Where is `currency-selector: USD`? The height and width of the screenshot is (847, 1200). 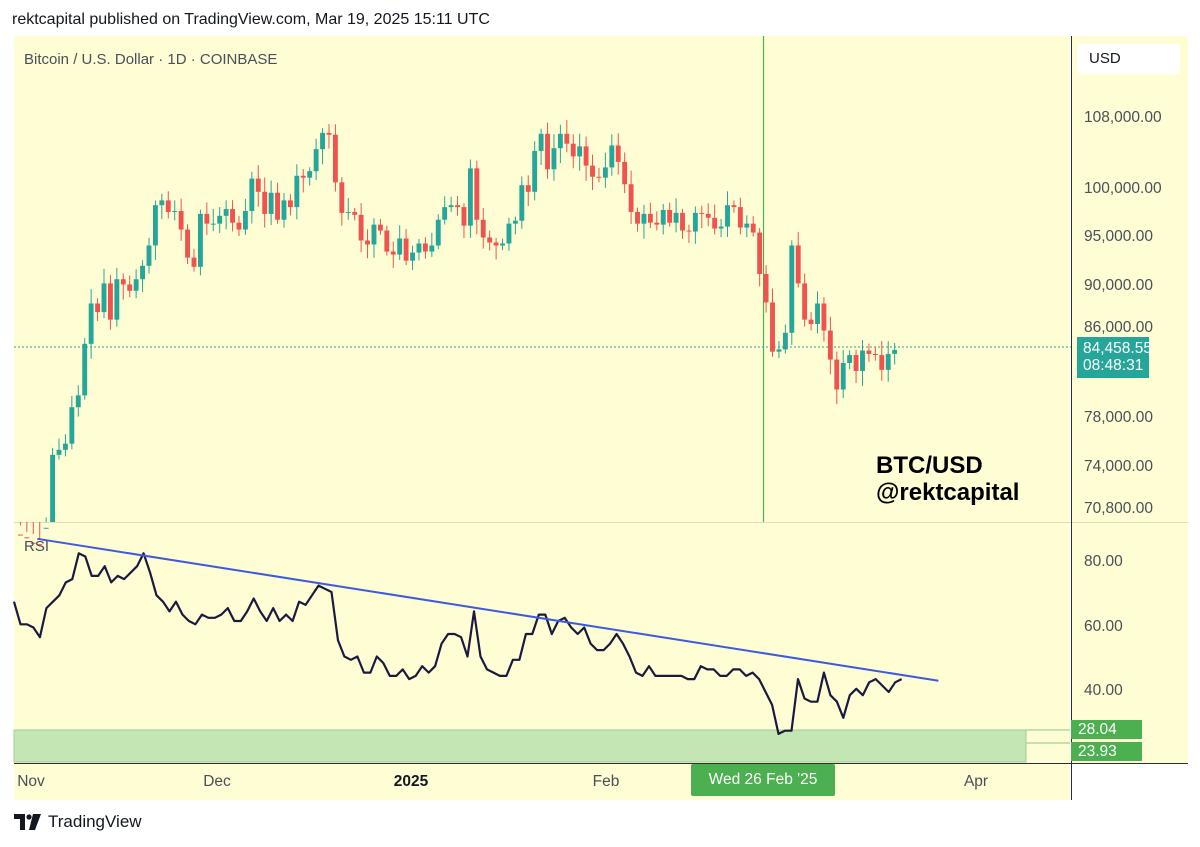 currency-selector: USD is located at coordinates (1128, 59).